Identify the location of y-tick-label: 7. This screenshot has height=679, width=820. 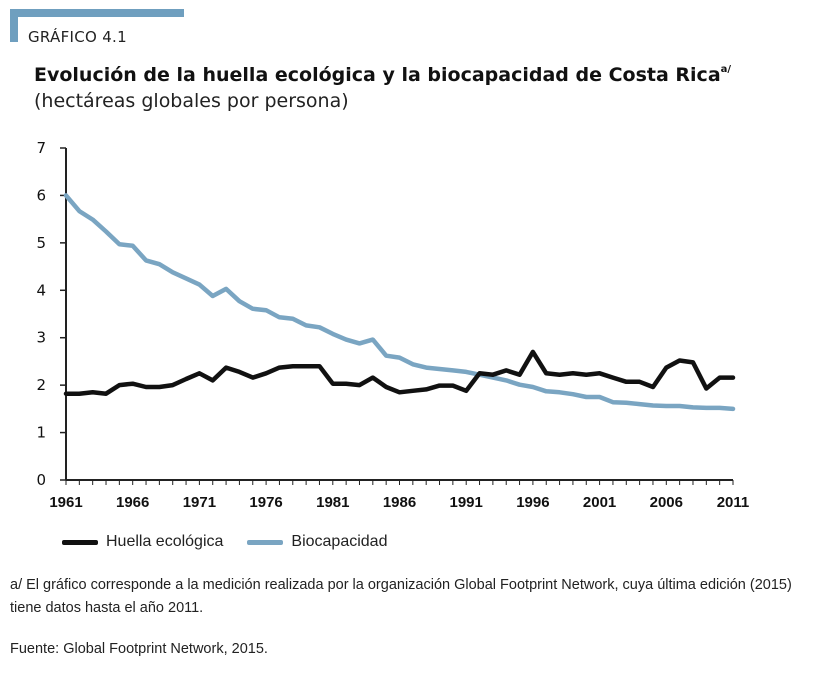
(41, 148).